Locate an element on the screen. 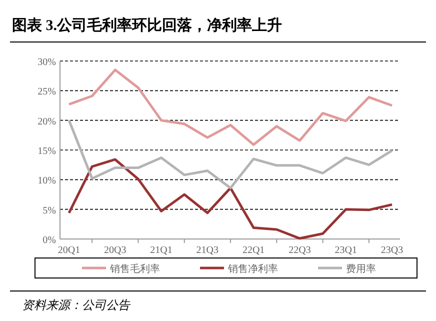  x-tick-label: 21Q1 is located at coordinates (161, 250).